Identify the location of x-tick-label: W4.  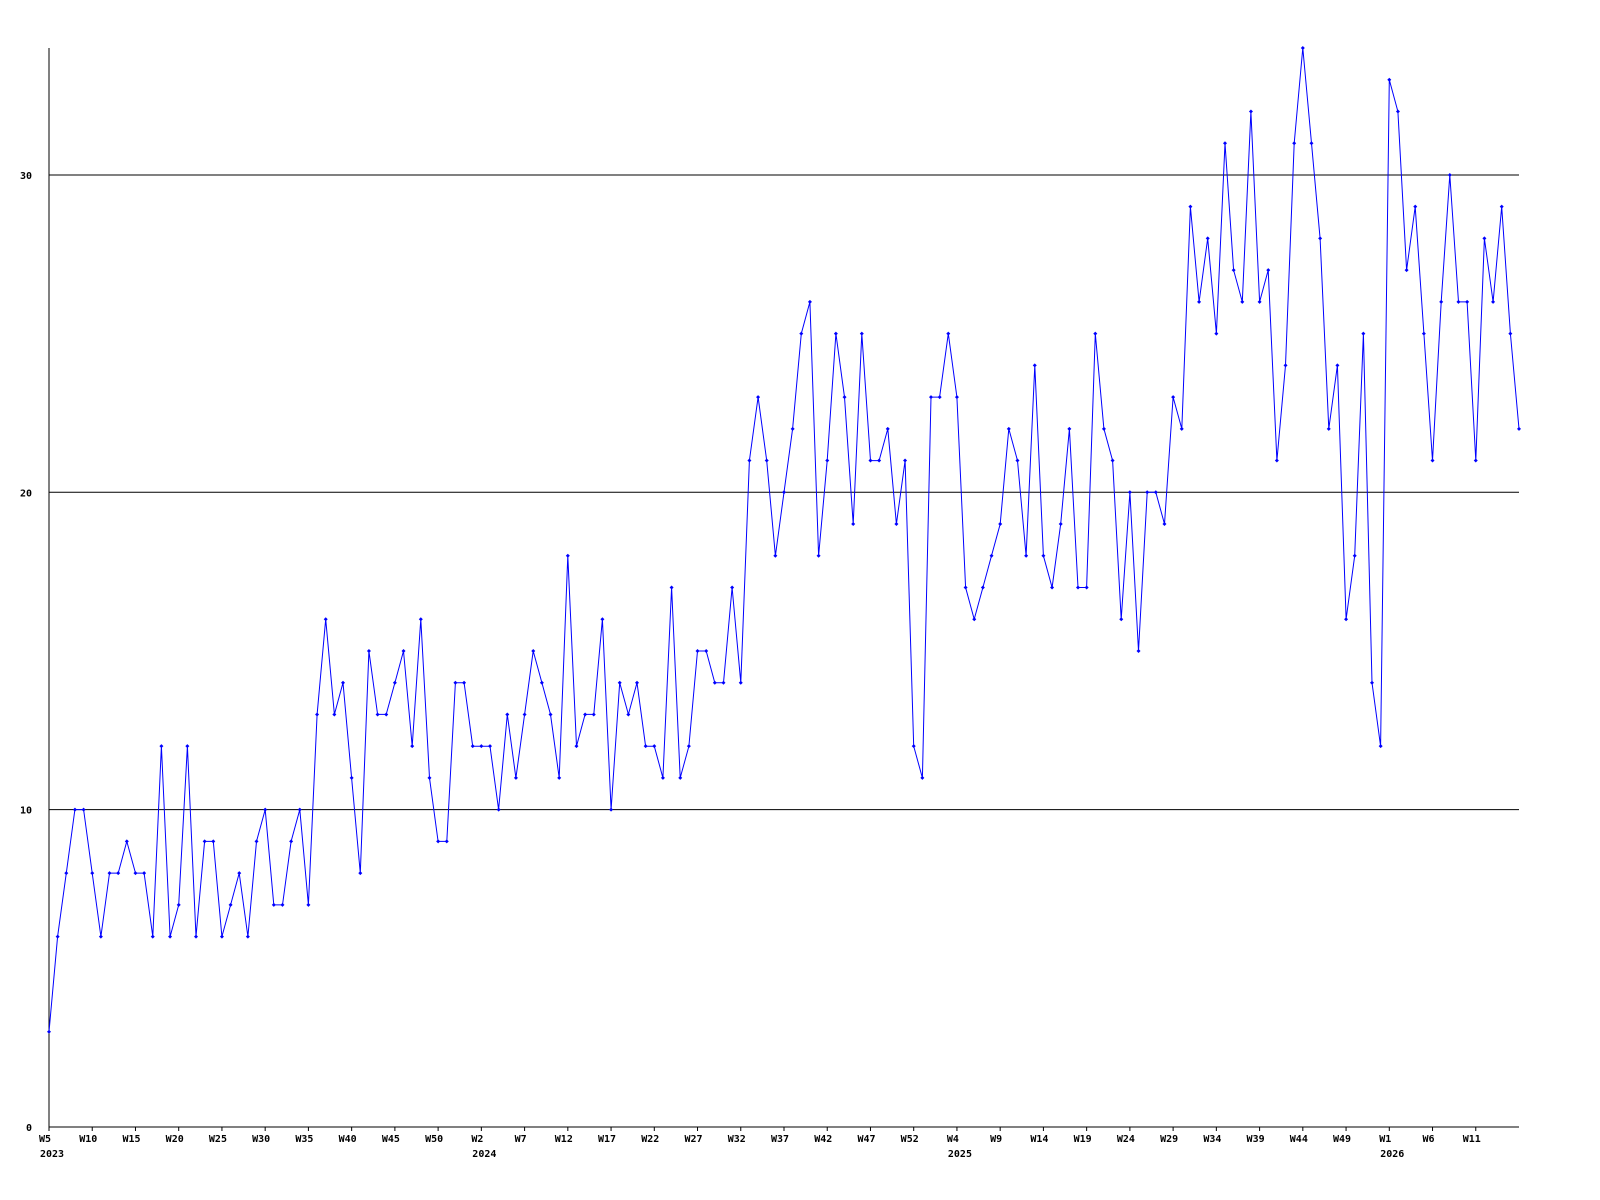
(953, 1139).